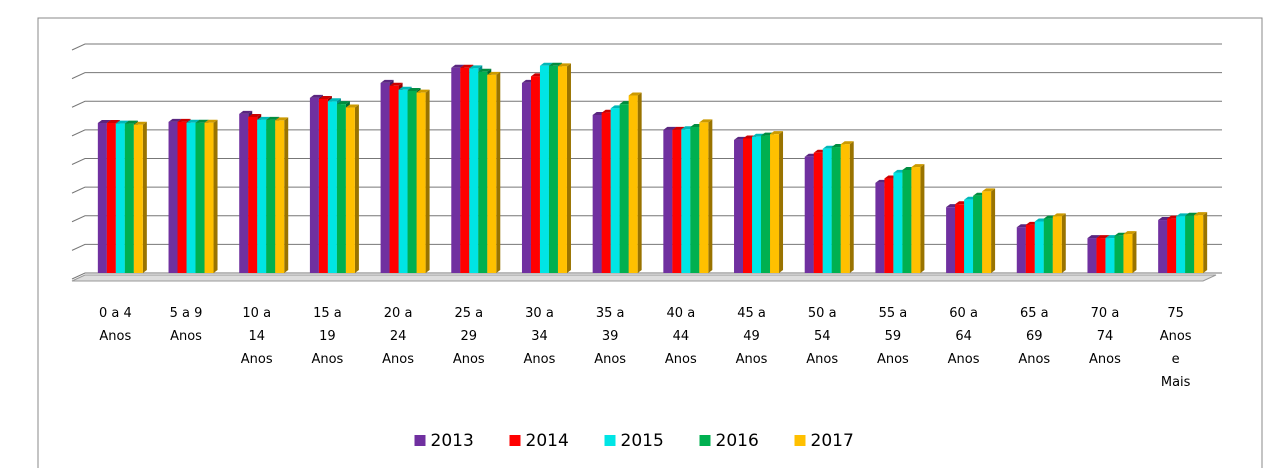 Image resolution: width=1280 pixels, height=472 pixels. Describe the element at coordinates (822, 336) in the screenshot. I see `x-tick-label: 50 a 54 Anos` at that location.